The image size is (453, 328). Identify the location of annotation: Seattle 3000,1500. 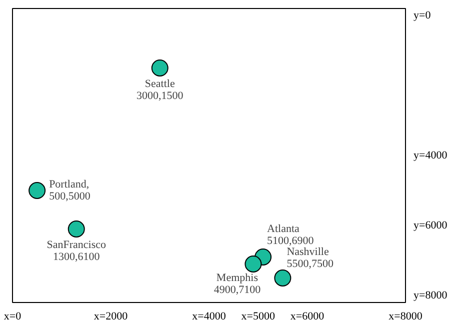
(160, 90).